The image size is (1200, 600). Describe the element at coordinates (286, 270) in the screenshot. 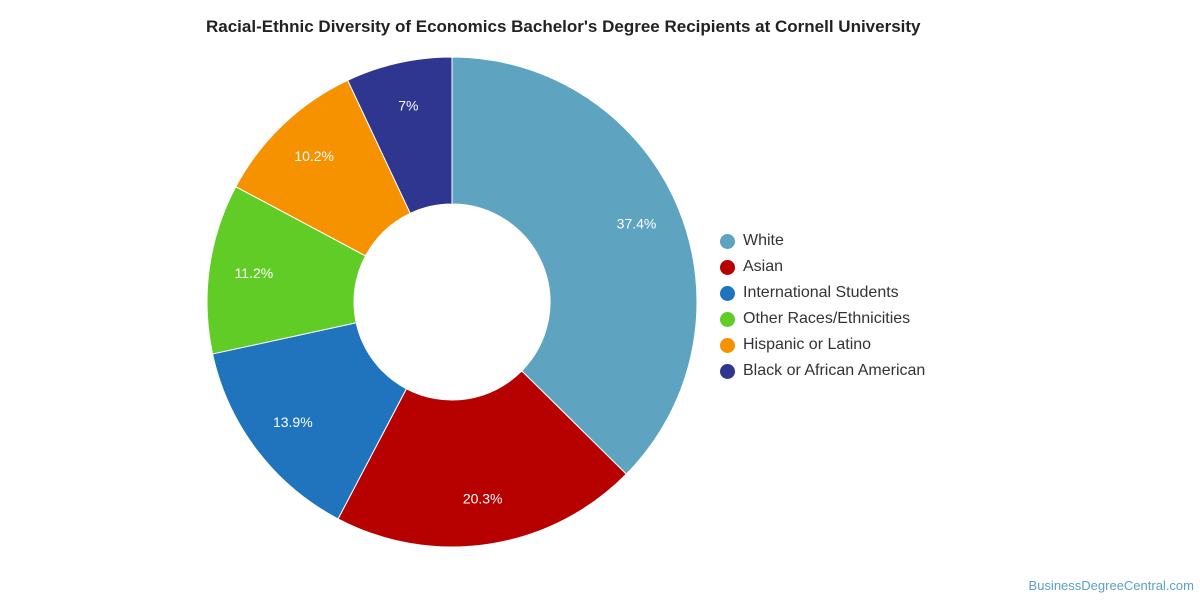

I see `slice-other-races-ethnicities` at that location.